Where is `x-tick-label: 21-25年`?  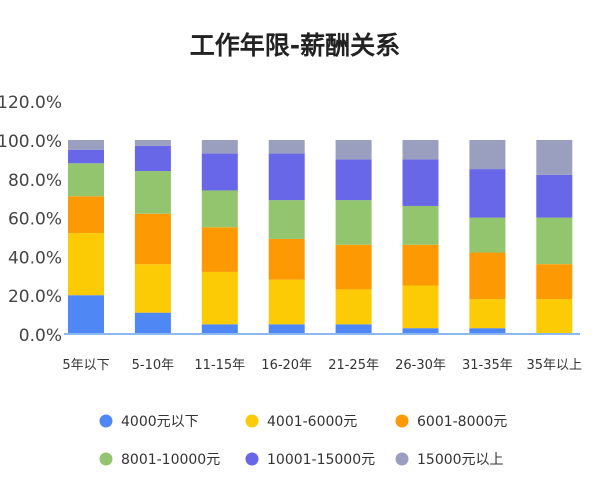
x-tick-label: 21-25年 is located at coordinates (353, 365).